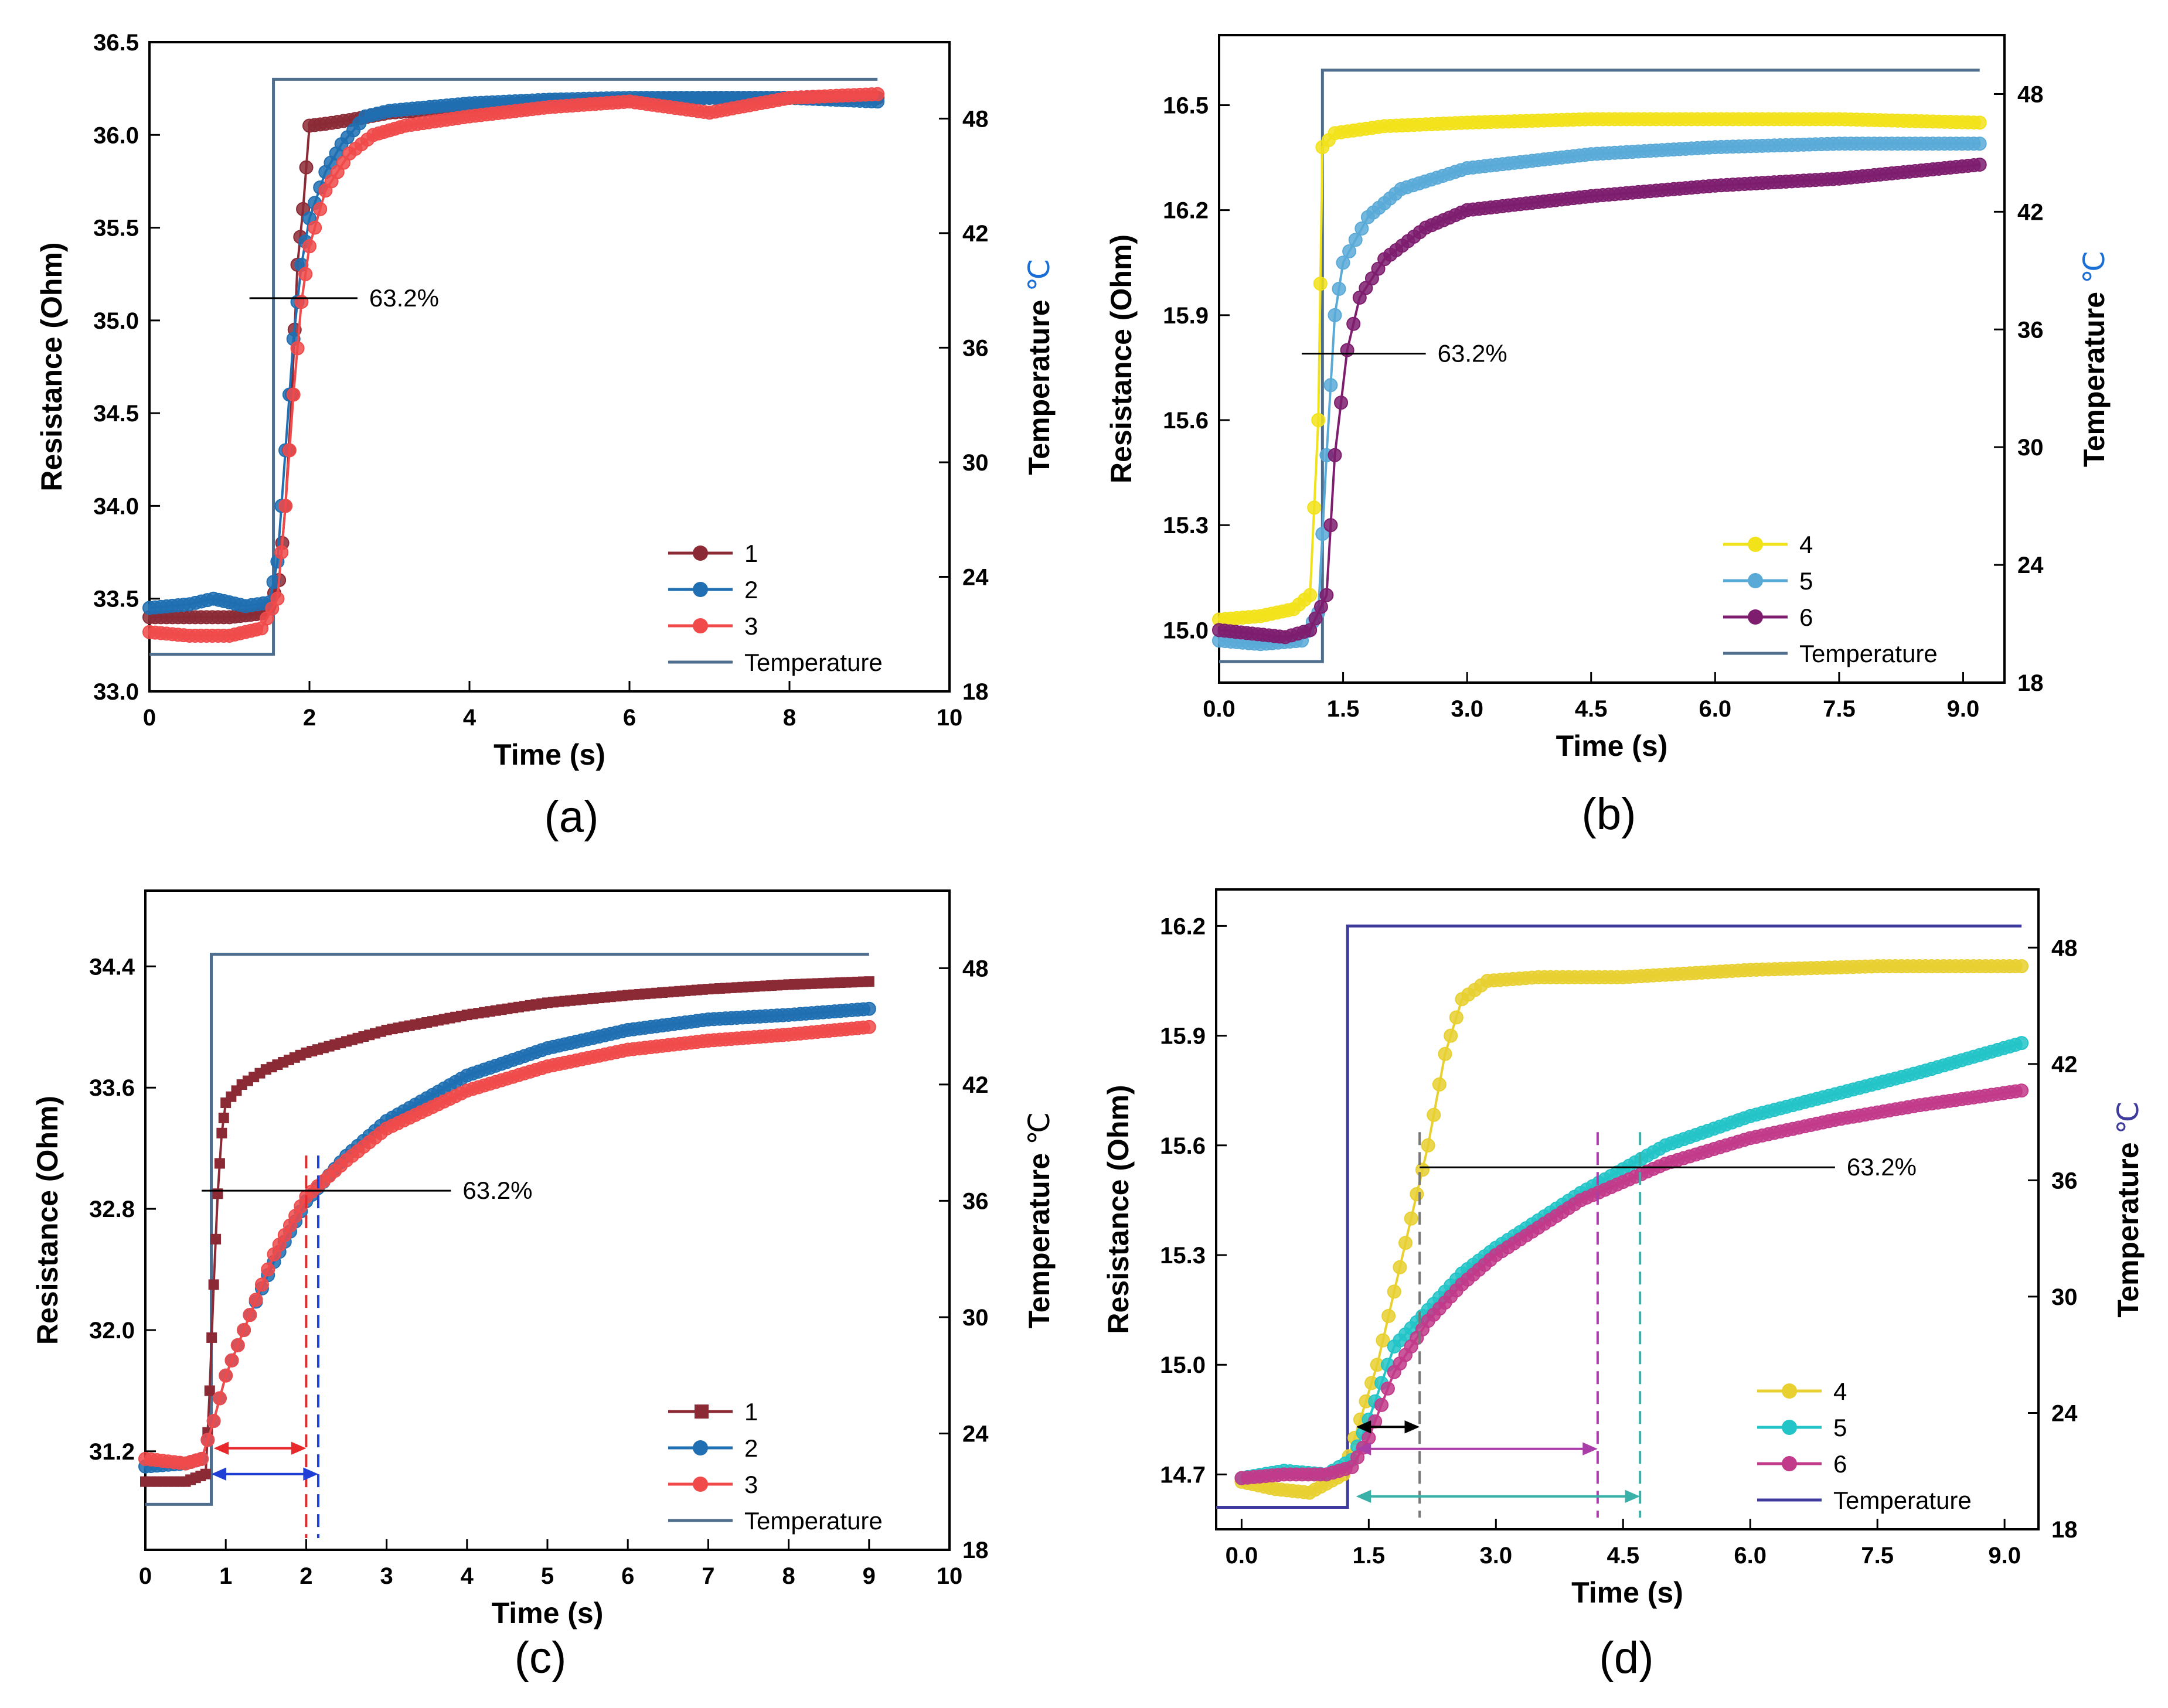 This screenshot has width=2168, height=1708. Describe the element at coordinates (116, 43) in the screenshot. I see `y-tick-label: 36.5` at that location.